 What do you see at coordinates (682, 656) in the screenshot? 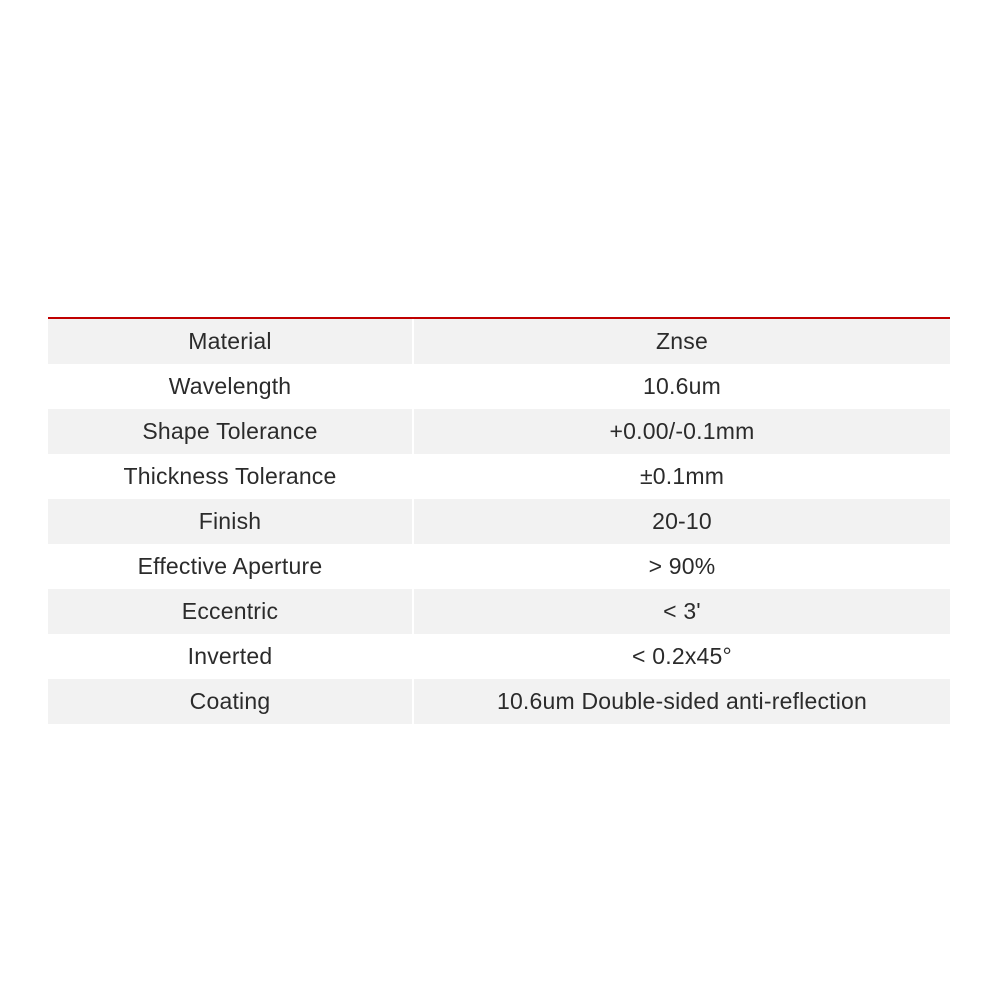
I see `spec-value: < 0.2x45°` at bounding box center [682, 656].